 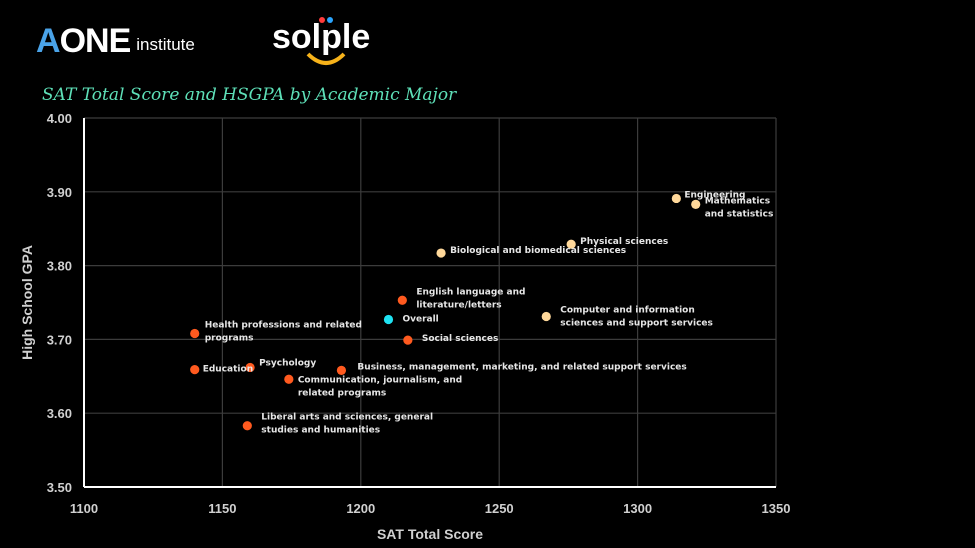 I want to click on solple-smile-icon, so click(x=326, y=58).